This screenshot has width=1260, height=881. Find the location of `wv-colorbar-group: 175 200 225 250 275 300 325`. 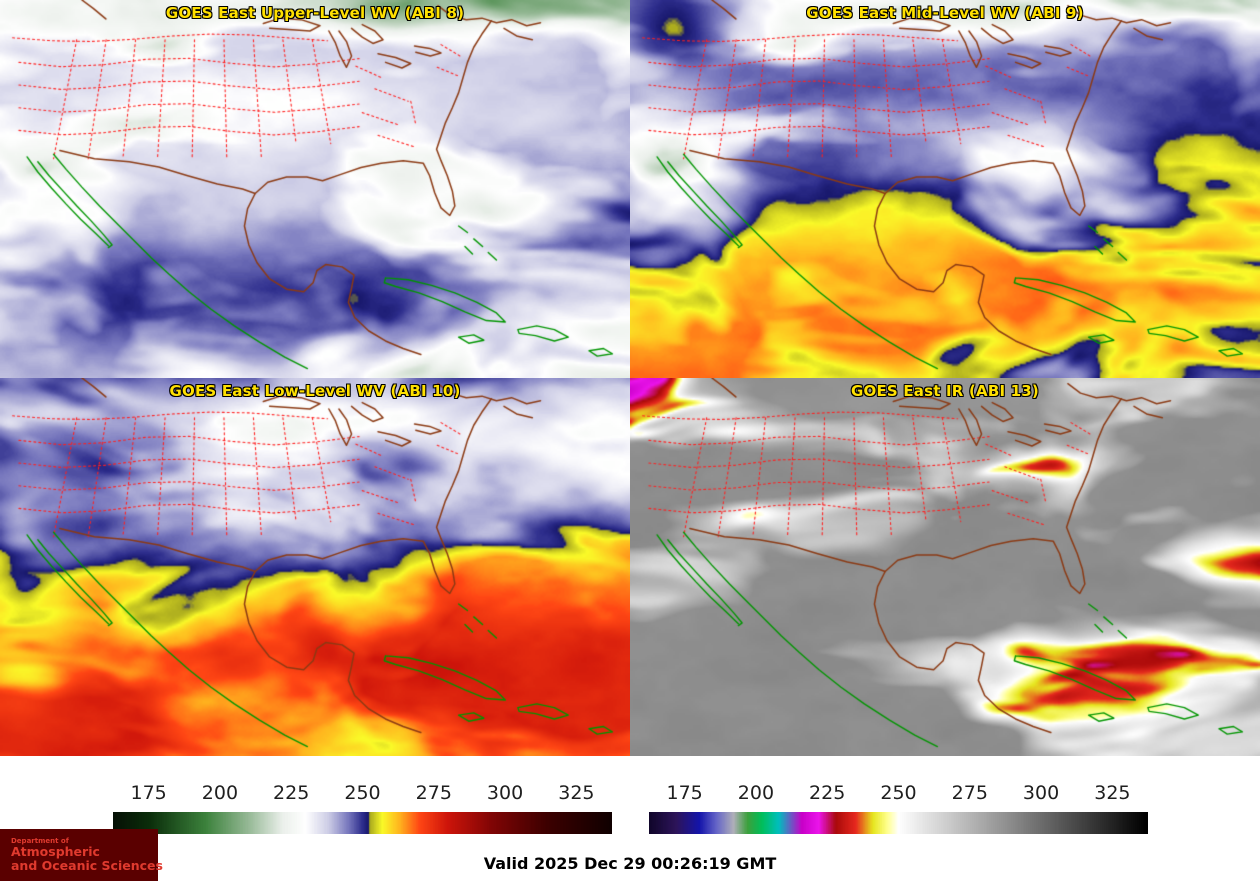

wv-colorbar-group: 175 200 225 250 275 300 325 is located at coordinates (362, 818).